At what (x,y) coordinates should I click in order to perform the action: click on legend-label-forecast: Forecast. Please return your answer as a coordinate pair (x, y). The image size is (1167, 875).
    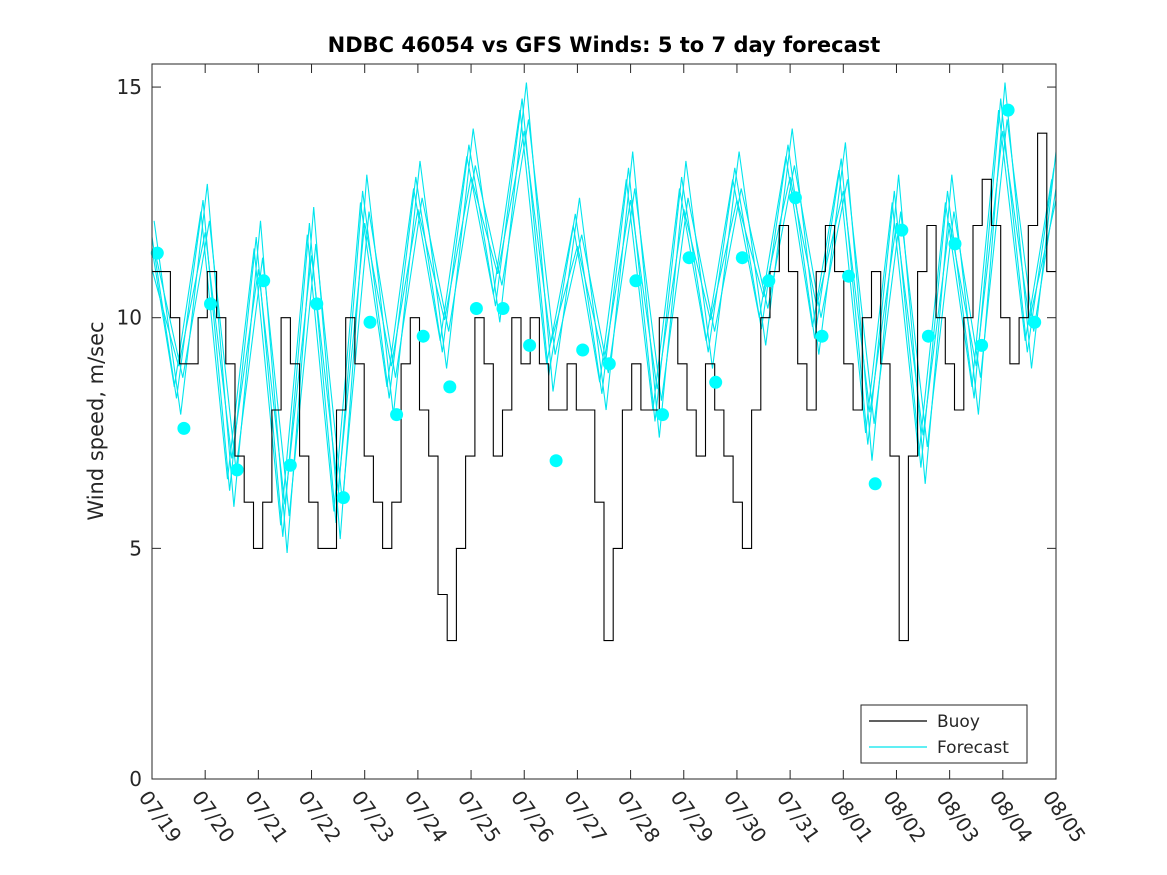
    Looking at the image, I should click on (973, 748).